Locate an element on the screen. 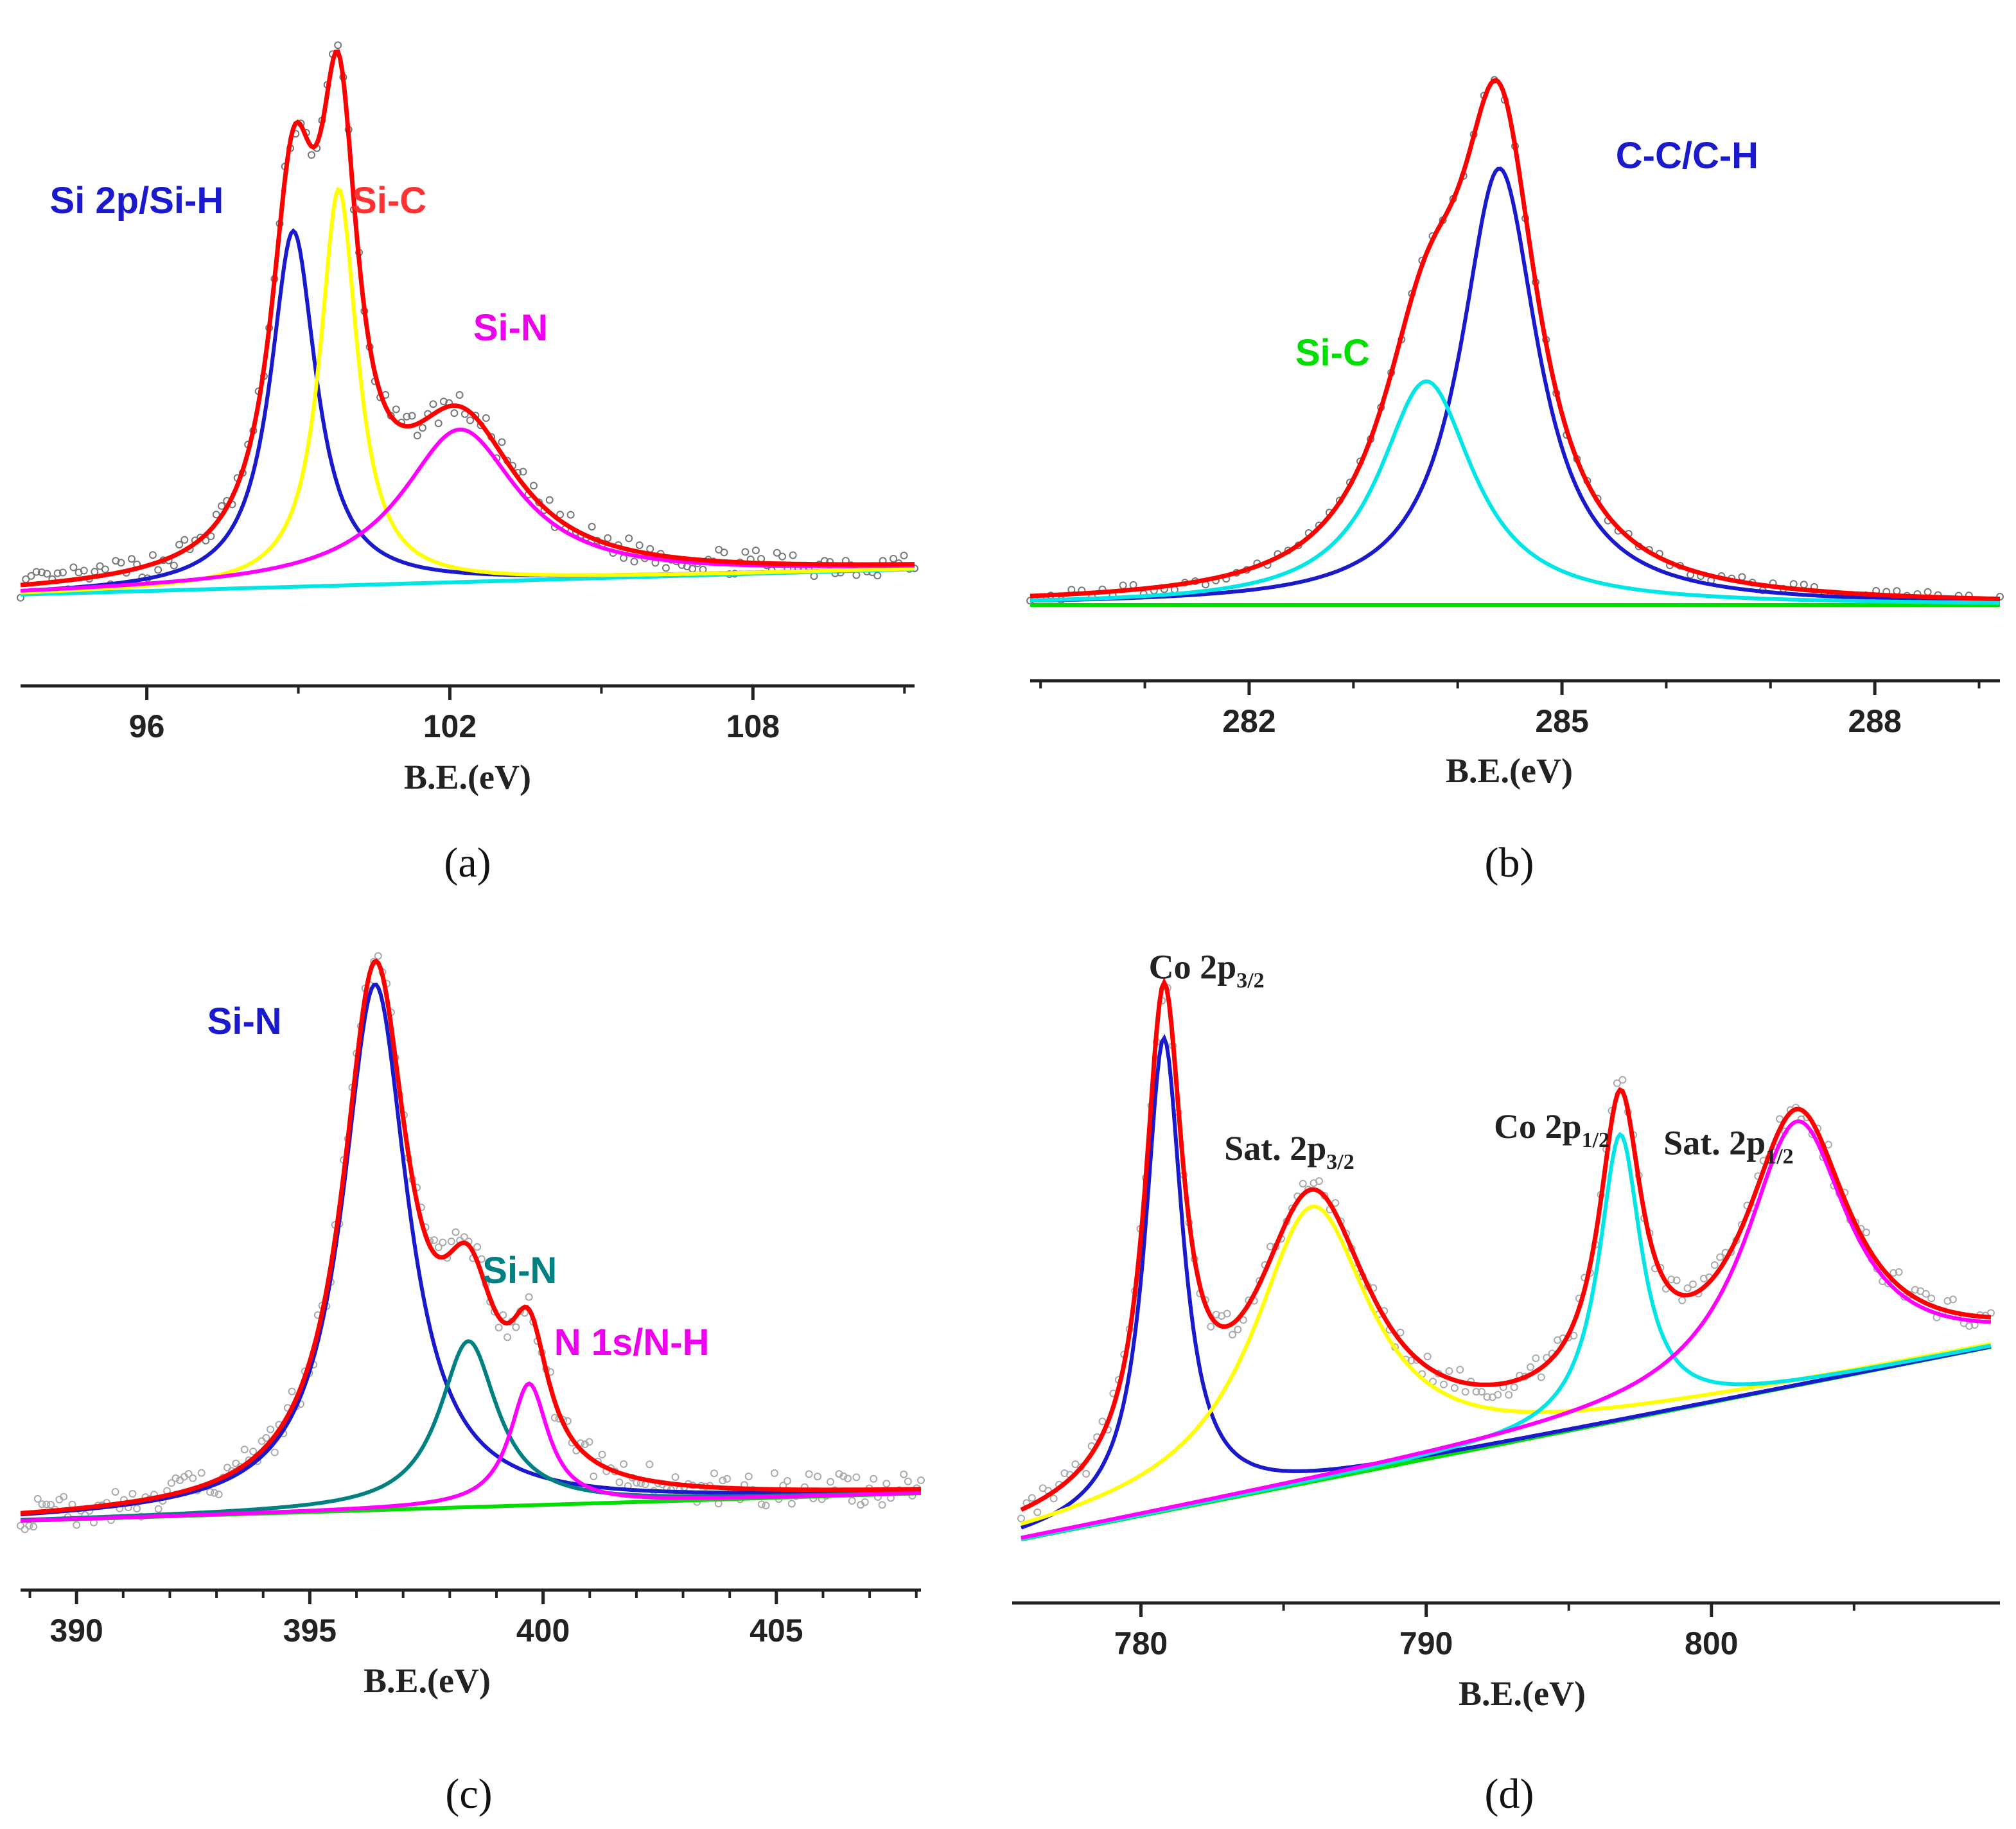 This screenshot has height=1829, width=2016. panel-b-peak-c-c-c-h is located at coordinates (1515, 385).